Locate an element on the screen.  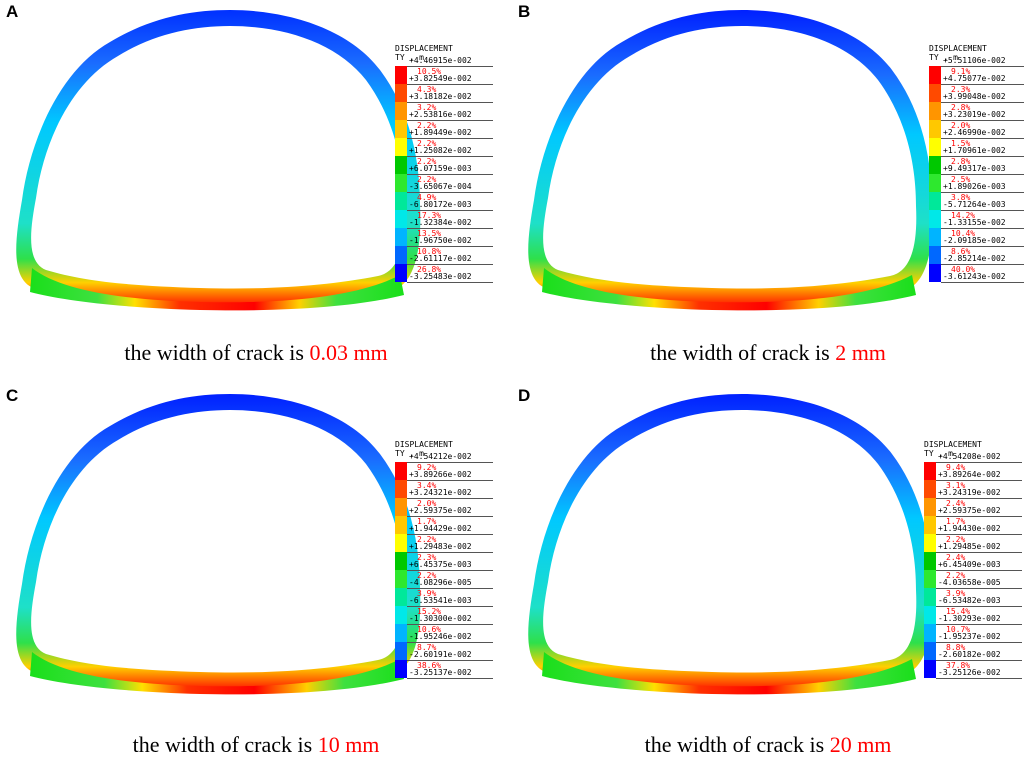
panel-letter: C is located at coordinates (12, 395).